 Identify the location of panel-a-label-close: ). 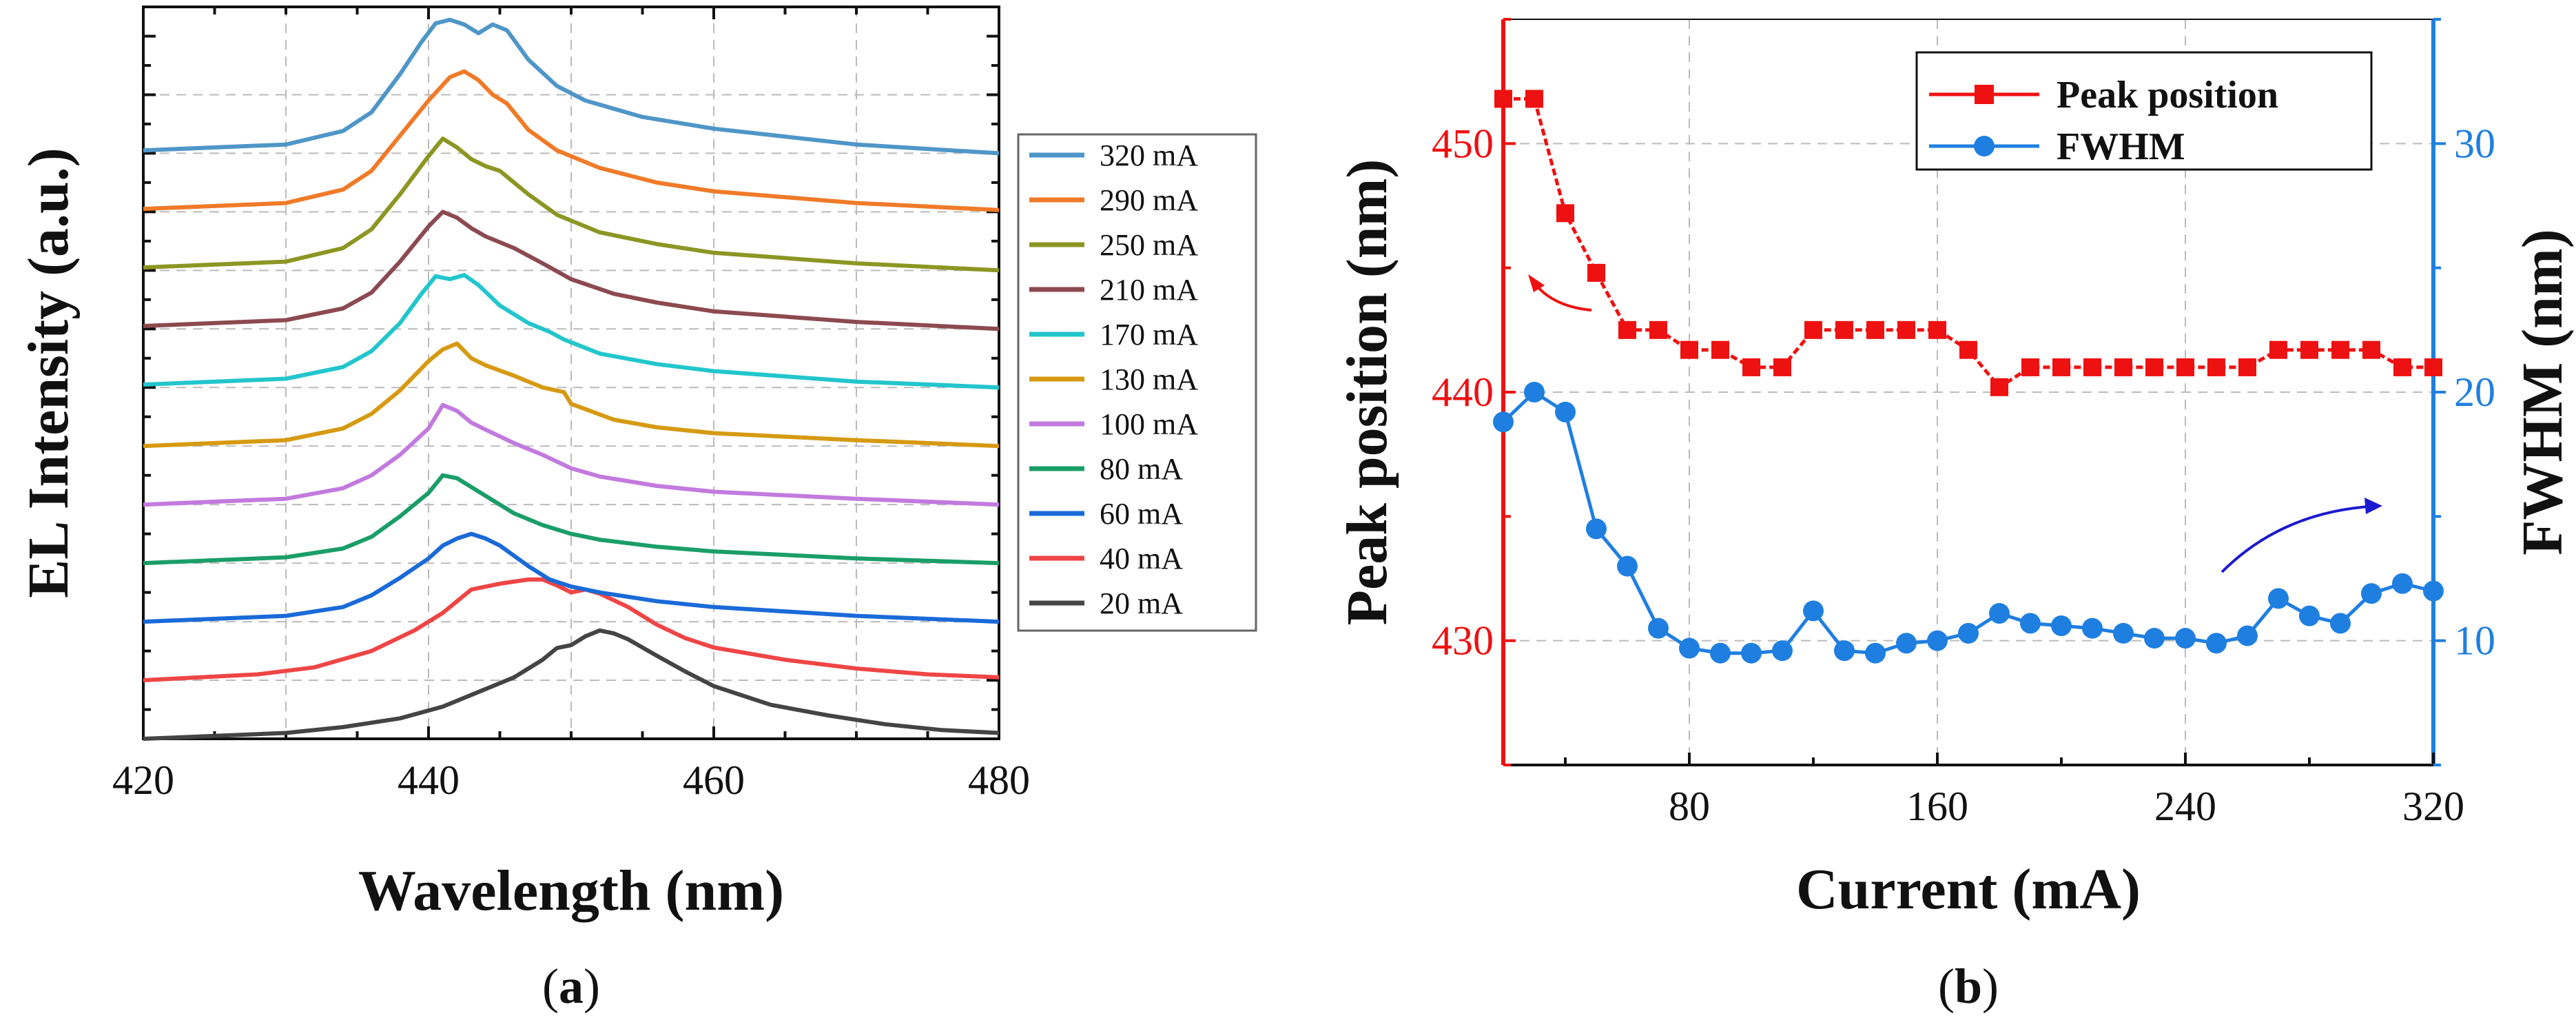
(592, 986).